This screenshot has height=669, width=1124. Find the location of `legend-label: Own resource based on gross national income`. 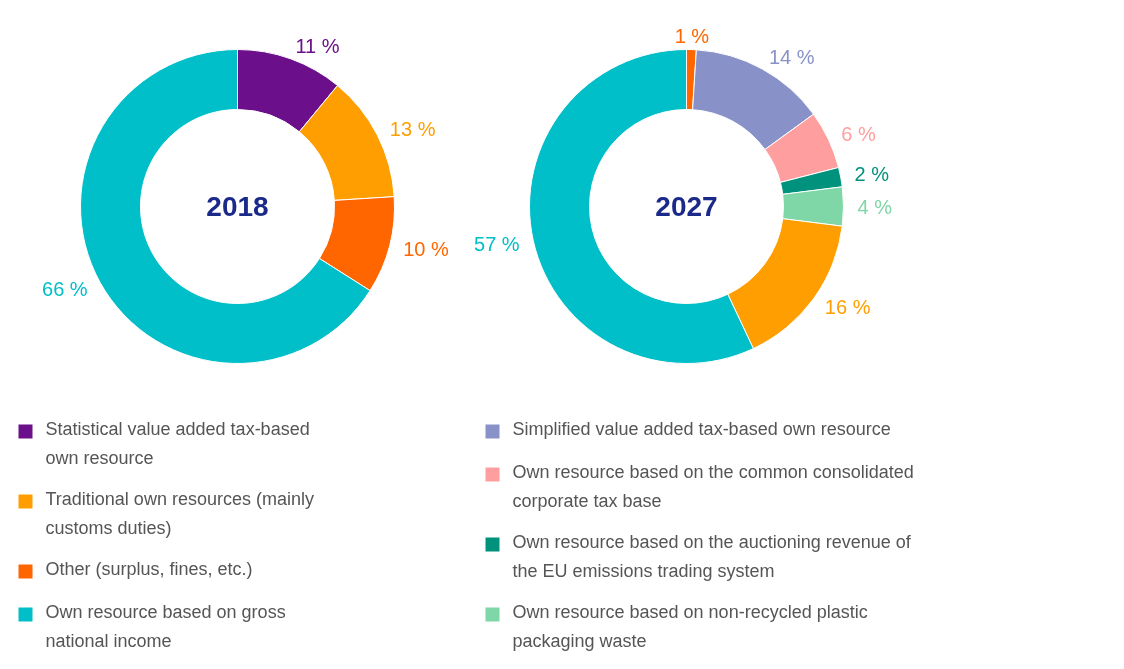

legend-label: Own resource based on gross national income is located at coordinates (165, 626).